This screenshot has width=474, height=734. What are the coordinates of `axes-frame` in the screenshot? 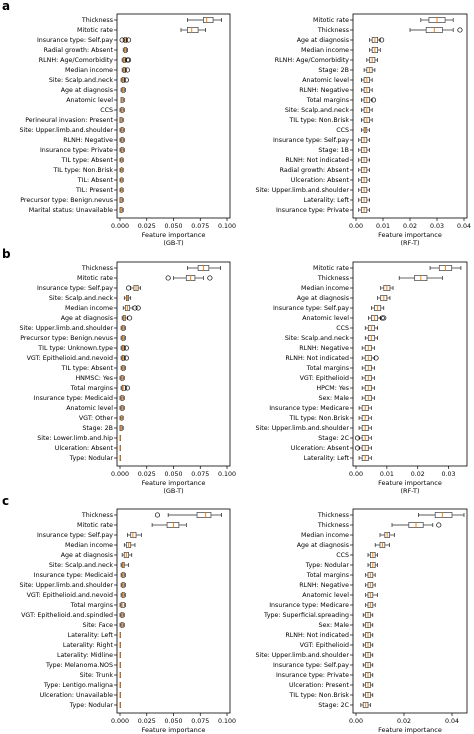 It's located at (410, 611).